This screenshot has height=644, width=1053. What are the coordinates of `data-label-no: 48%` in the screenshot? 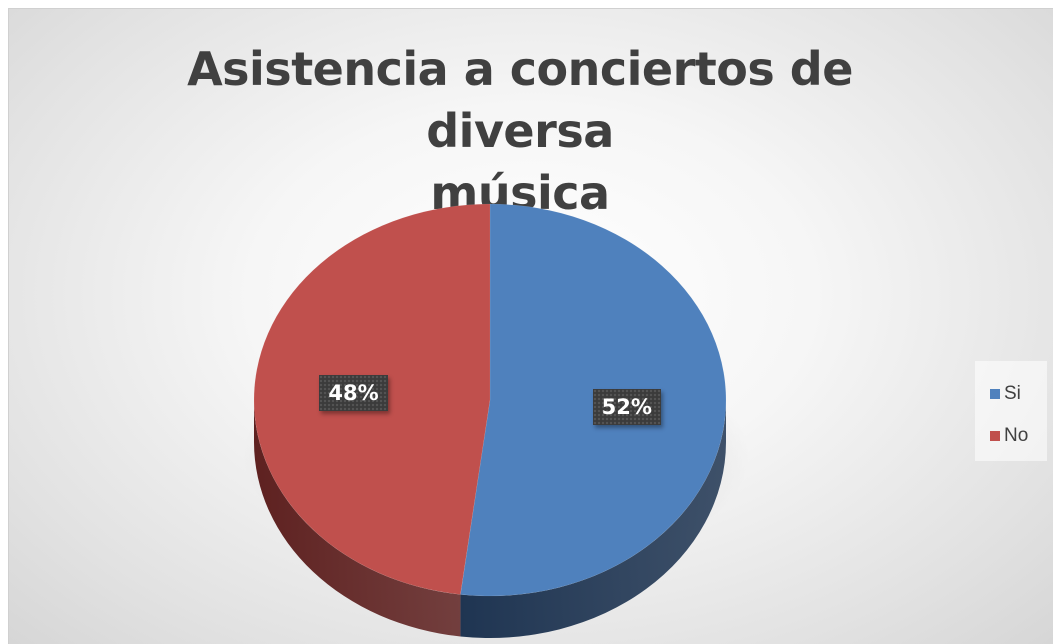 It's located at (353, 392).